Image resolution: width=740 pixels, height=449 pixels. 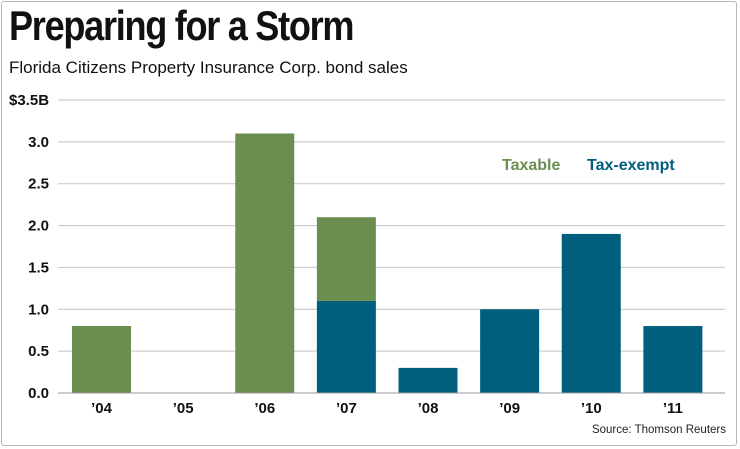 What do you see at coordinates (38, 142) in the screenshot?
I see `y-tick-label: 3.0` at bounding box center [38, 142].